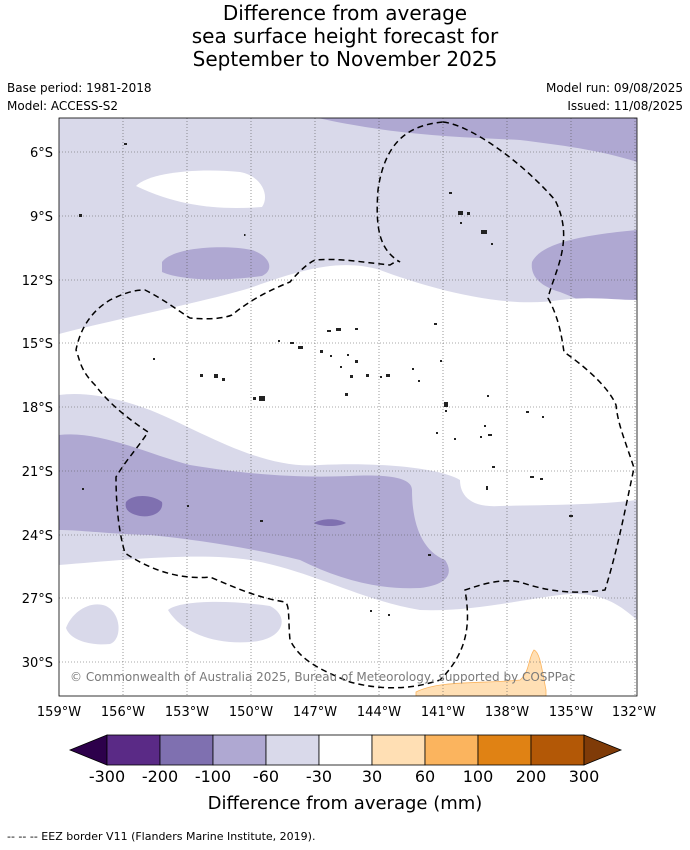 This screenshot has width=690, height=850. I want to click on lat-label-18s: 18°S, so click(37, 408).